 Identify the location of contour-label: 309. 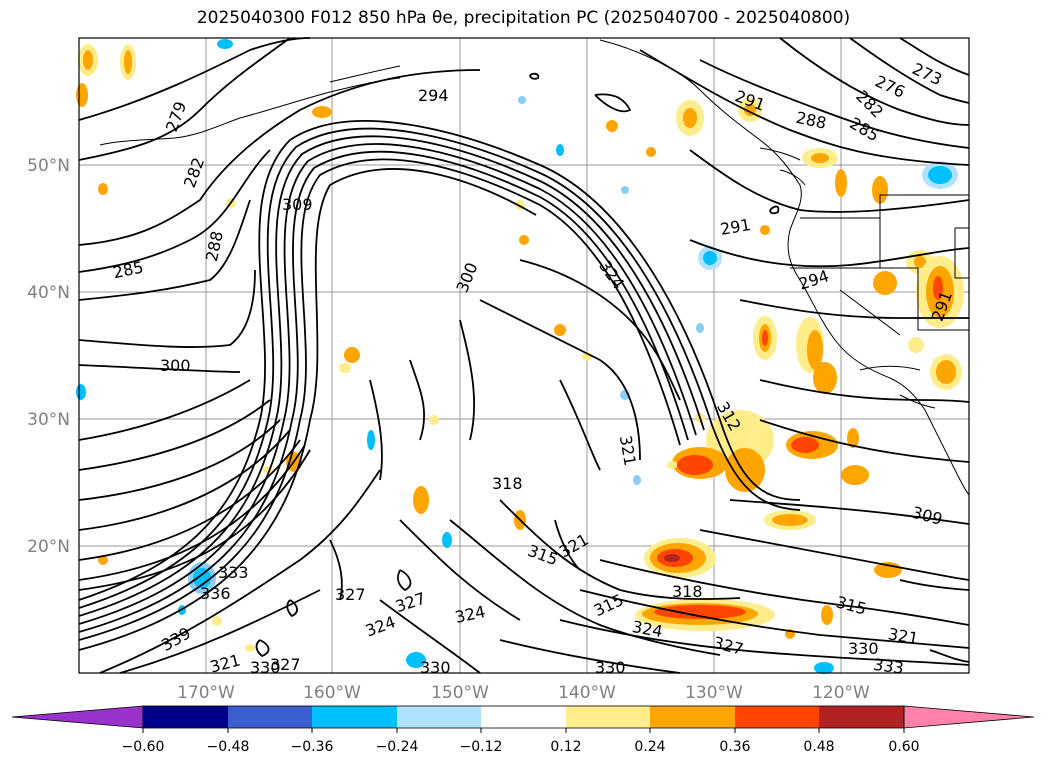
(297, 204).